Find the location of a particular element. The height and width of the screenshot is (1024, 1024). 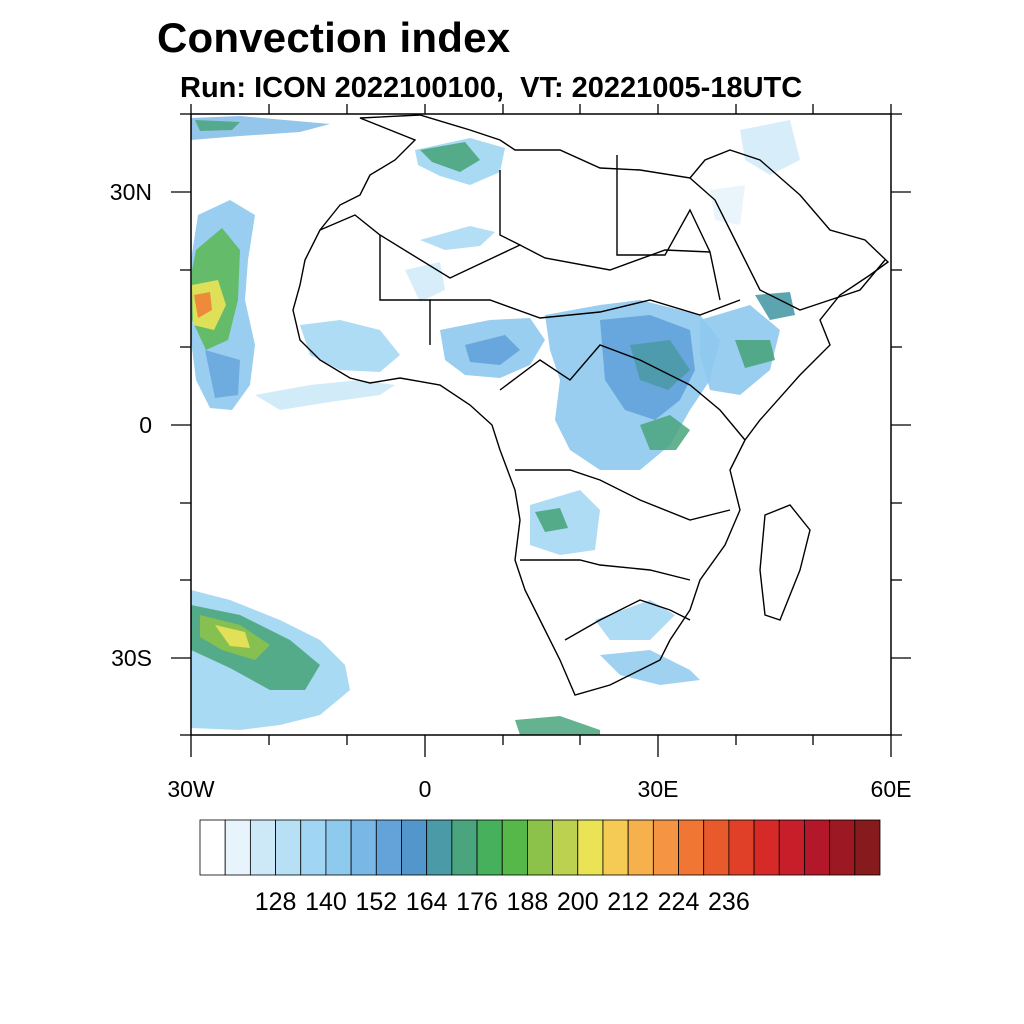

colorbar-label: 212 is located at coordinates (628, 902).